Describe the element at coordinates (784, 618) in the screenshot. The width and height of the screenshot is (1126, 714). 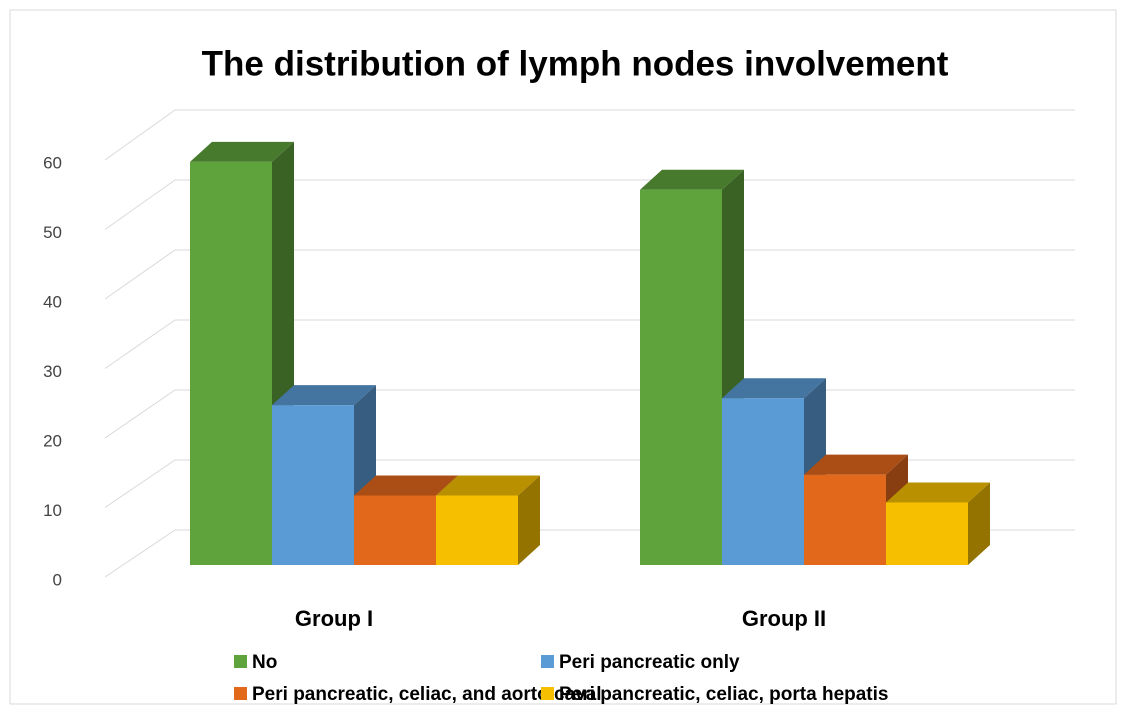
I see `x-tick-label: Group II` at that location.